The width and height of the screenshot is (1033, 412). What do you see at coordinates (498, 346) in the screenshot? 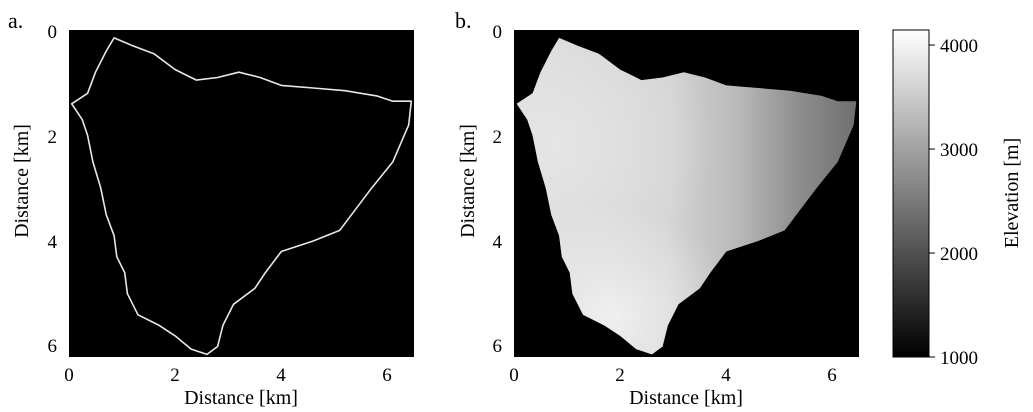
I see `panel-b-ytick-6: 6` at bounding box center [498, 346].